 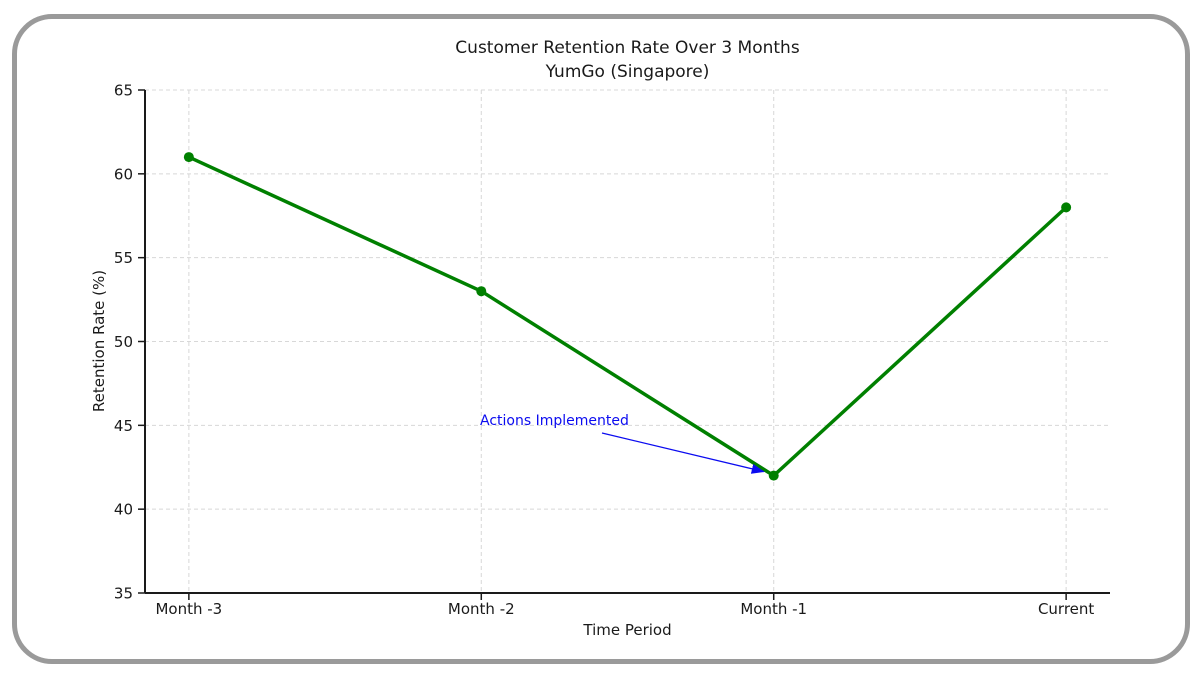 What do you see at coordinates (123, 342) in the screenshot?
I see `y-tick-label: 50` at bounding box center [123, 342].